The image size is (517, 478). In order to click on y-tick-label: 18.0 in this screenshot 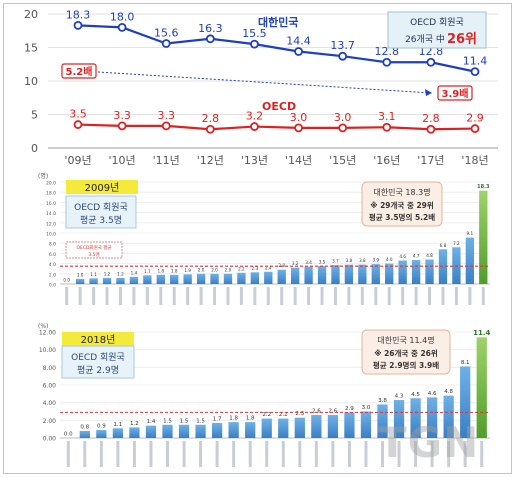, I will do `click(51, 194)`.